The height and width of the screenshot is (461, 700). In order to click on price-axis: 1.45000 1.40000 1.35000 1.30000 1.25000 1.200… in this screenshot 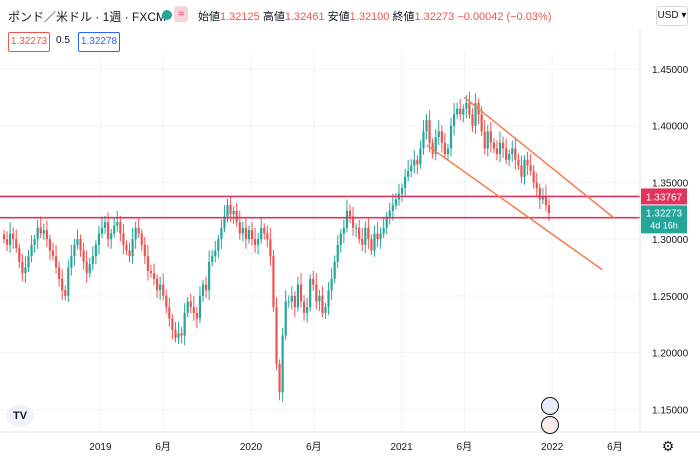, I will do `click(664, 231)`.